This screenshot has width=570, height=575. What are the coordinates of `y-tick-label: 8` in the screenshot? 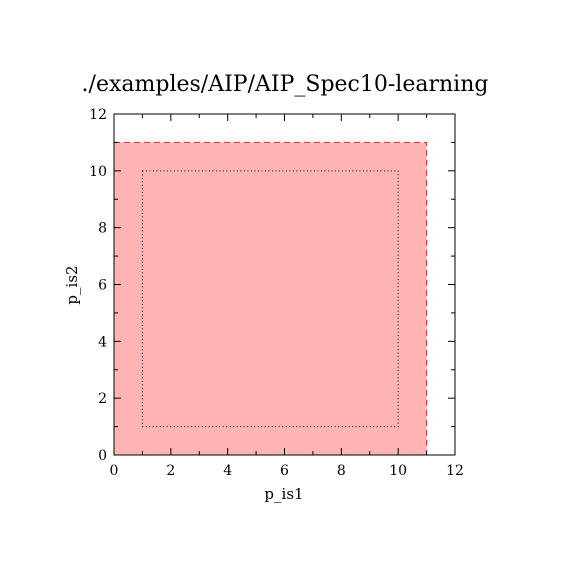 It's located at (102, 229).